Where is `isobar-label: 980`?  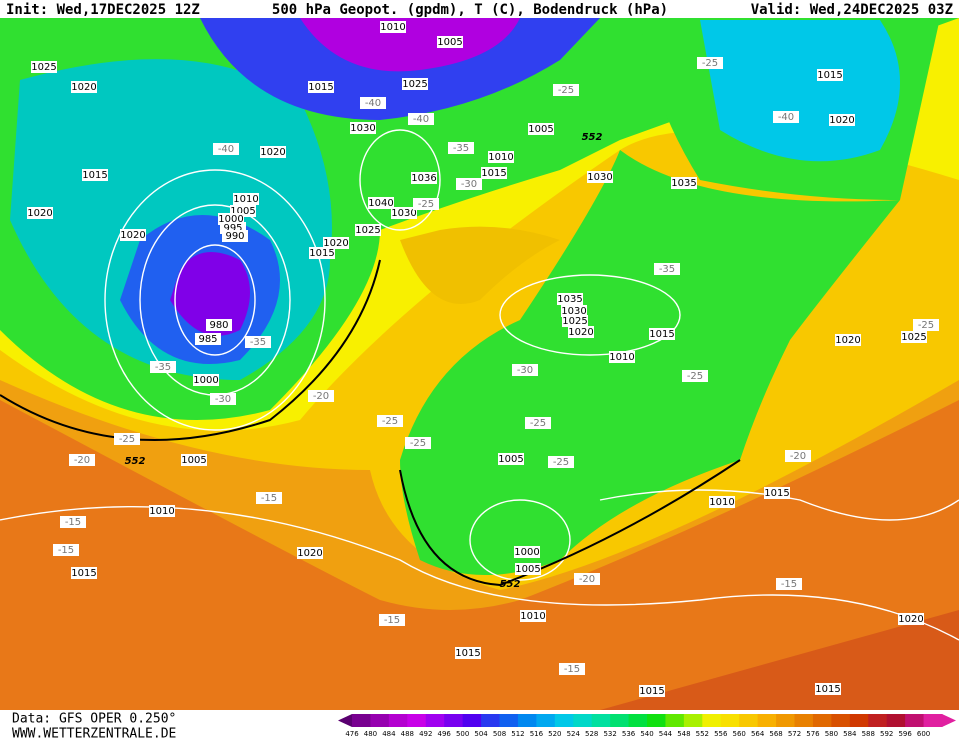 isobar-label: 980 is located at coordinates (218, 325).